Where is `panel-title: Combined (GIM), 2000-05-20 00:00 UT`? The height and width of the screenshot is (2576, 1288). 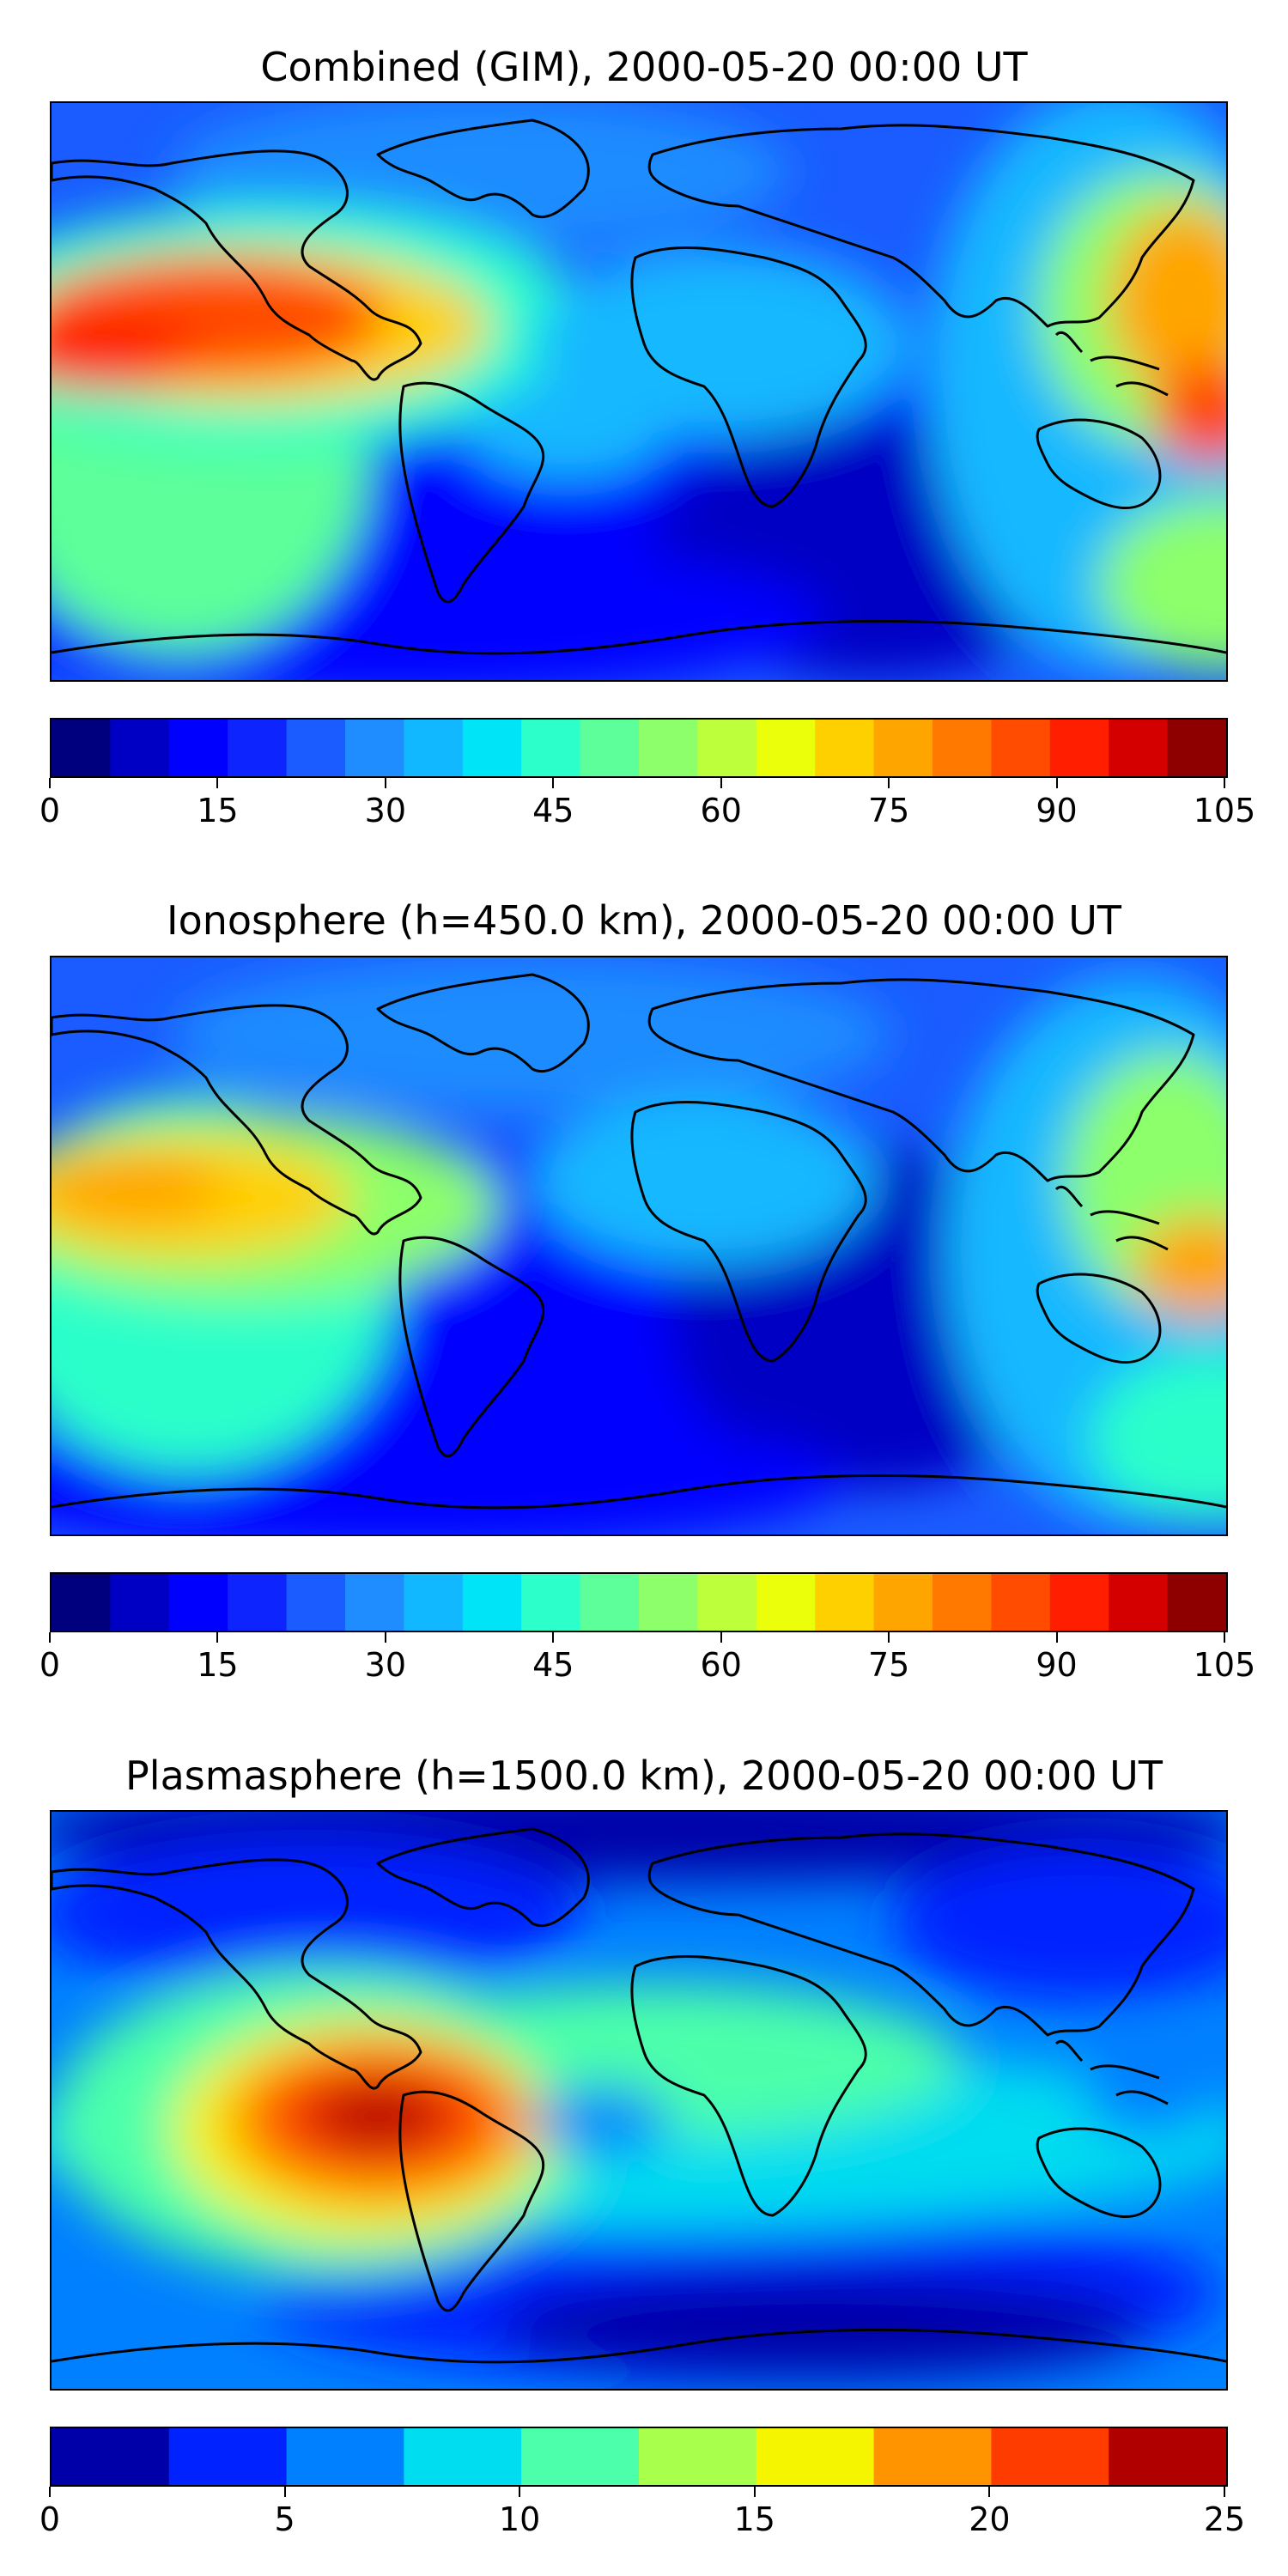 panel-title: Combined (GIM), 2000-05-20 00:00 UT is located at coordinates (644, 67).